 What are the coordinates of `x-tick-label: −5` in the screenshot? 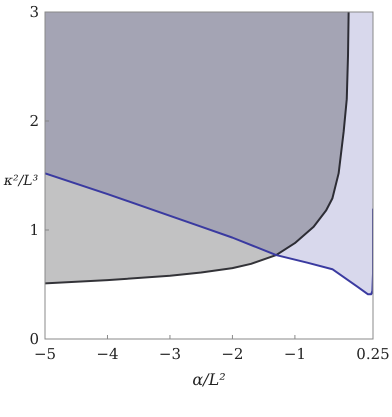 It's located at (45, 354).